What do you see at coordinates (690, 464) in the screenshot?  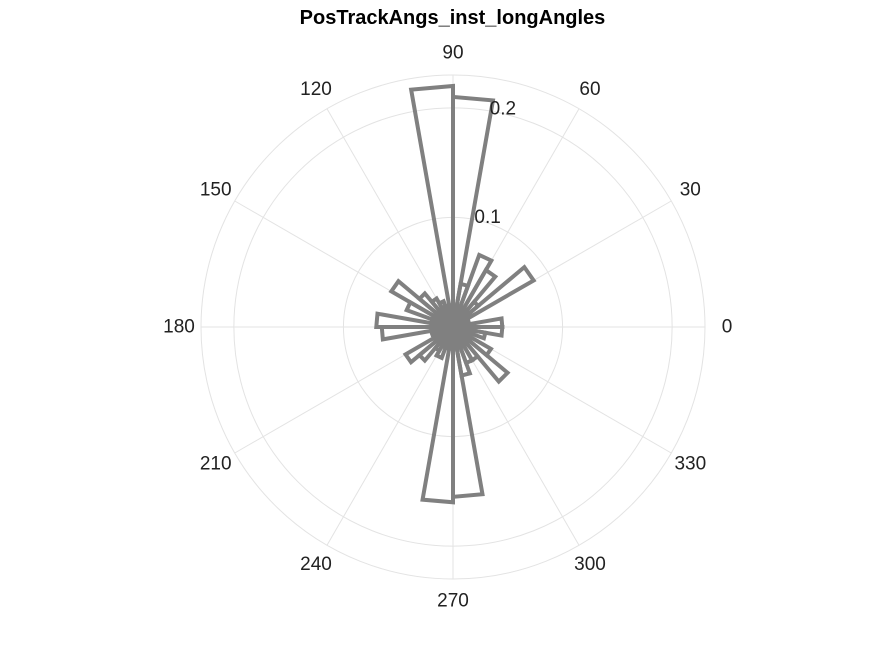 I see `theta-tick-label: 330` at bounding box center [690, 464].